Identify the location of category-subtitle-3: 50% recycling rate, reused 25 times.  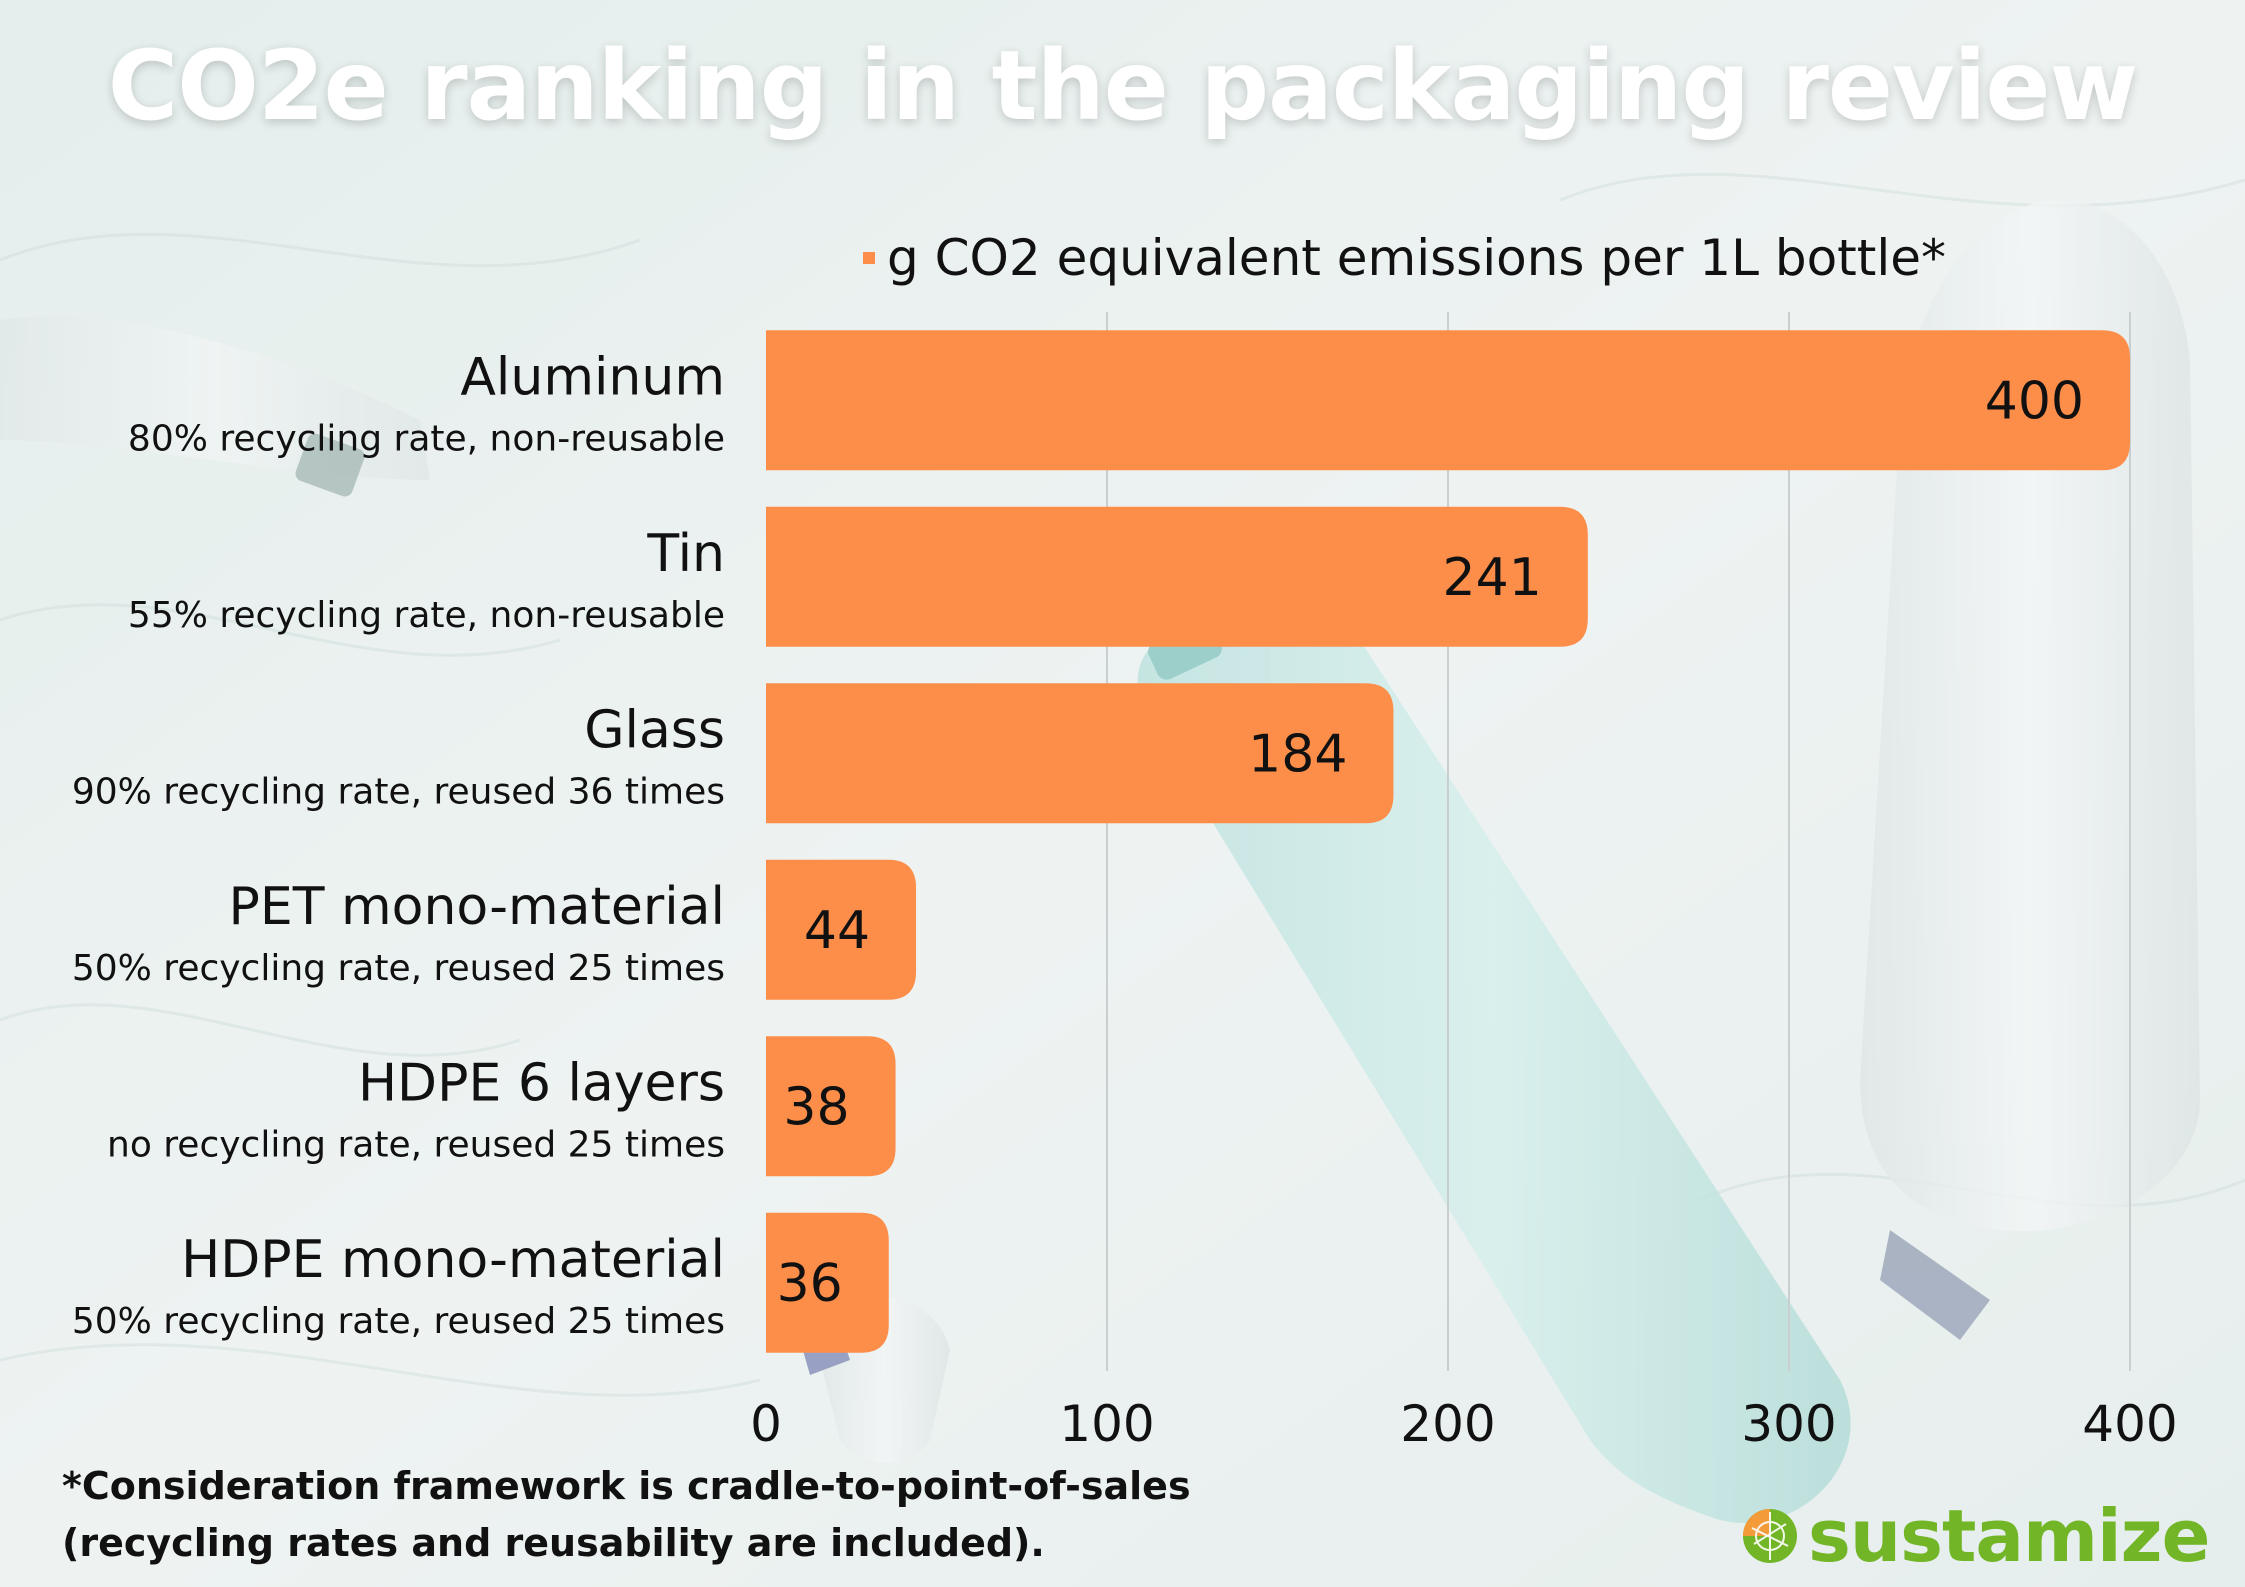
(398, 968).